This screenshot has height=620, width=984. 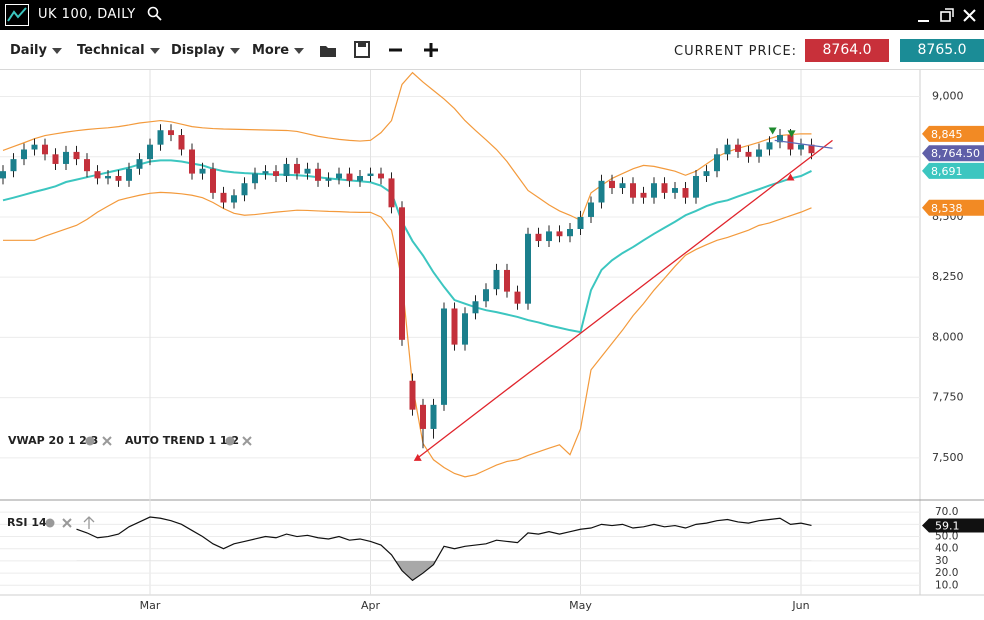 What do you see at coordinates (946, 512) in the screenshot?
I see `y-tick-label: 70.0` at bounding box center [946, 512].